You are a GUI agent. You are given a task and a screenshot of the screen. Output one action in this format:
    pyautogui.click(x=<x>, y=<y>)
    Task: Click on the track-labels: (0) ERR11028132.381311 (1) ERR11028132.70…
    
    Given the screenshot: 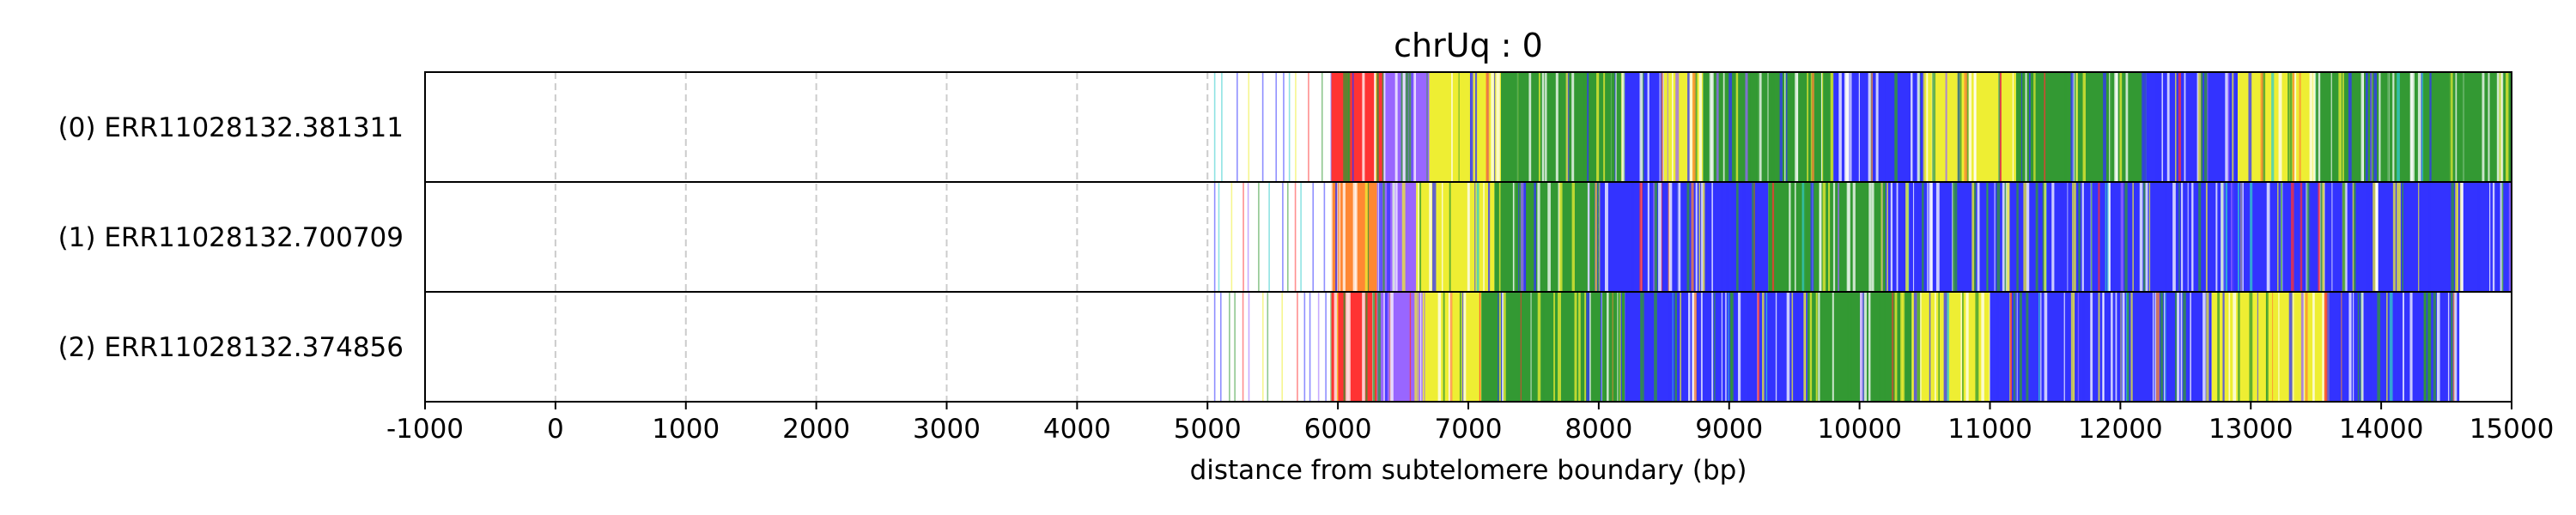 What is the action you would take?
    pyautogui.click(x=231, y=237)
    